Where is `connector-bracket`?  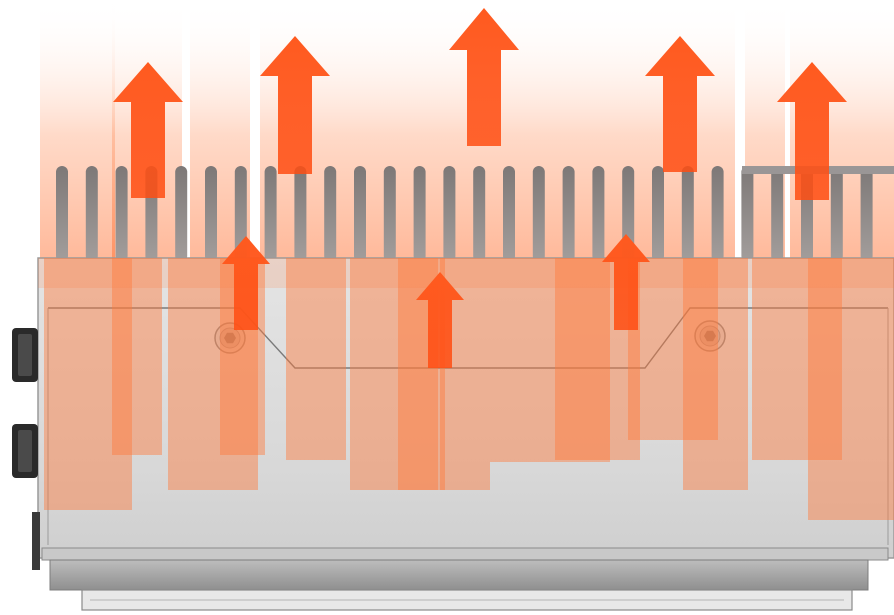 connector-bracket is located at coordinates (36, 541).